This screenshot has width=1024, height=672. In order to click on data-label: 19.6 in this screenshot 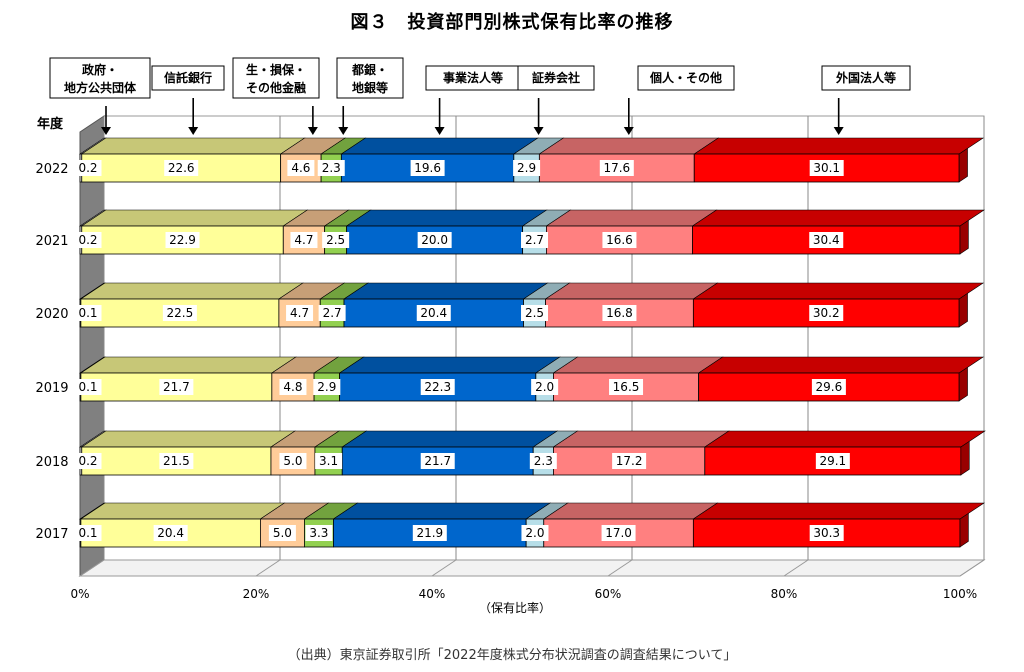, I will do `click(427, 168)`.